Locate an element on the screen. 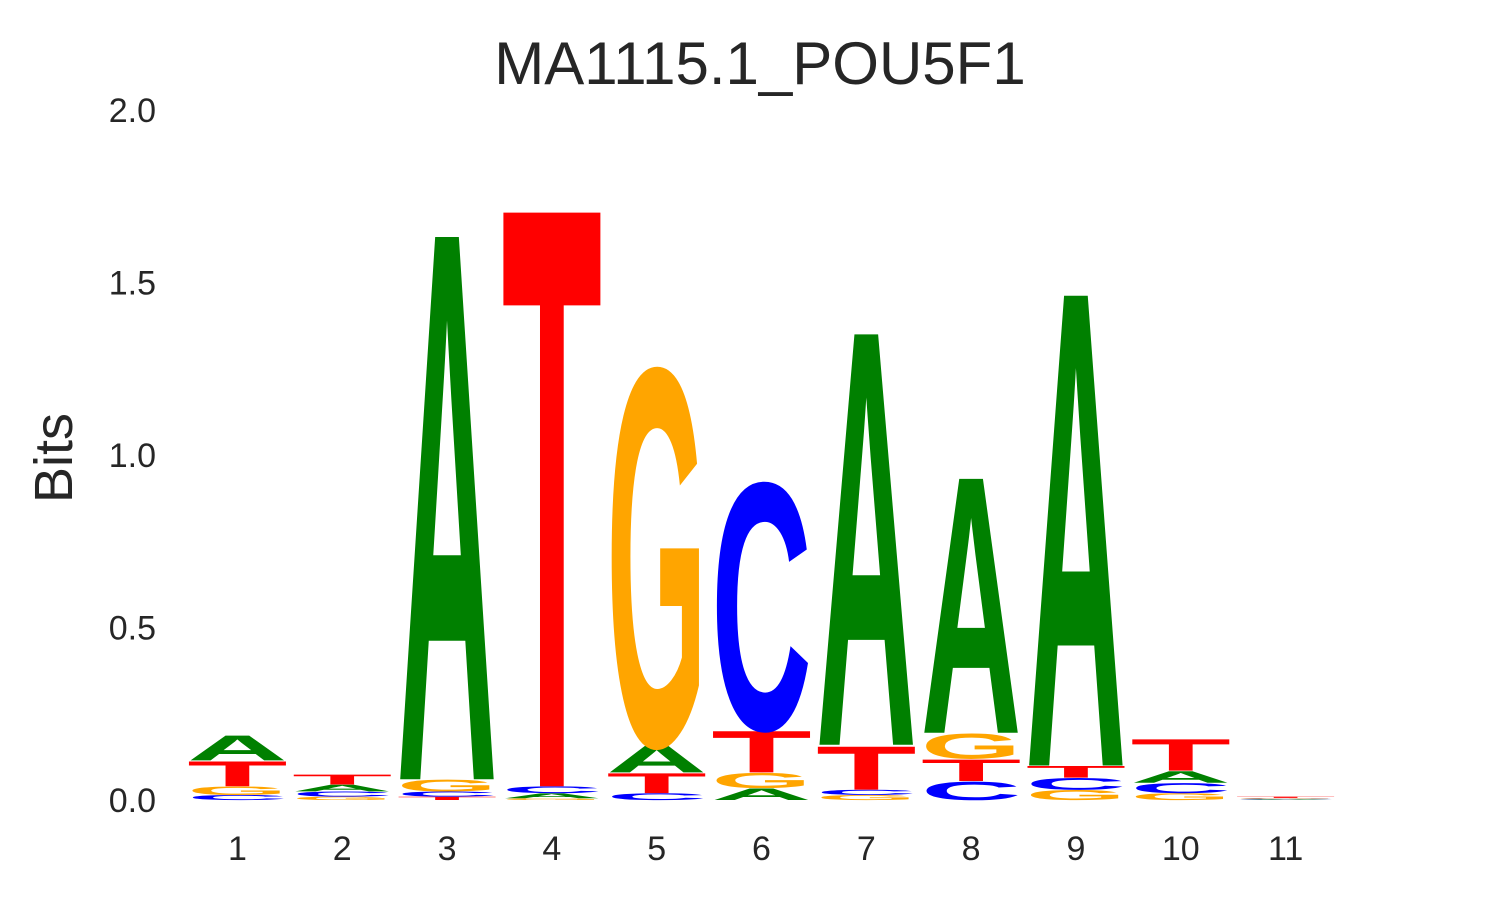  x-tick-label: 3 is located at coordinates (447, 849).